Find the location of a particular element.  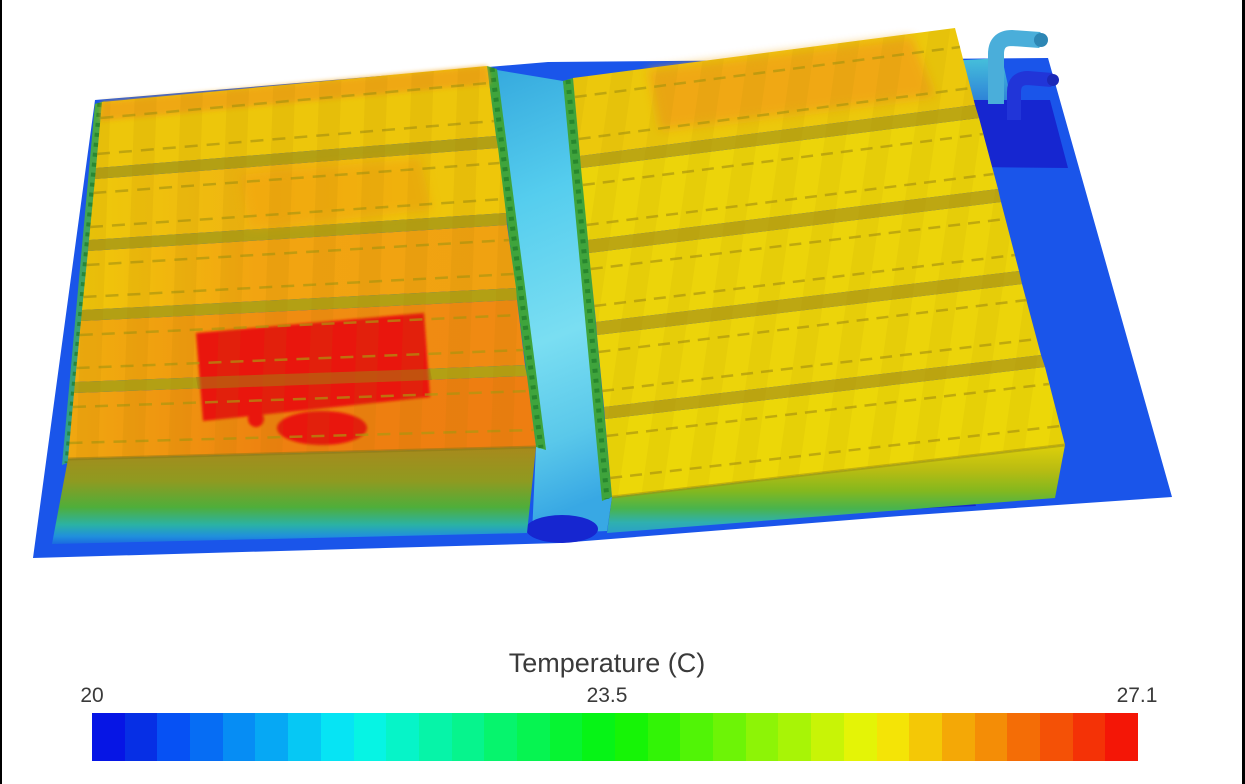

right-group-left-side-speckle is located at coordinates (587, 289).